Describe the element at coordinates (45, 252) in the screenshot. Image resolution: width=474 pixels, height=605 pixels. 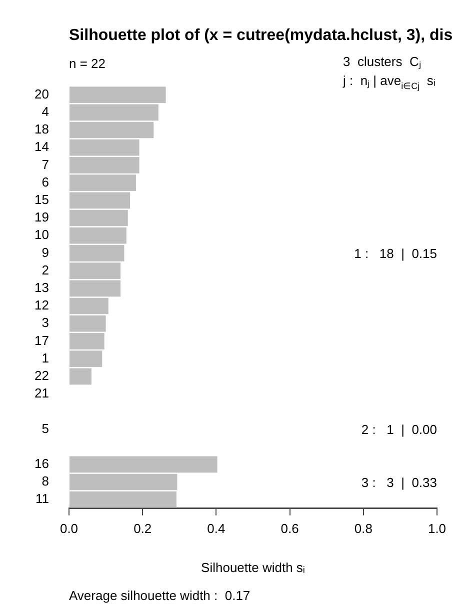
I see `y-tick-label: 9` at that location.